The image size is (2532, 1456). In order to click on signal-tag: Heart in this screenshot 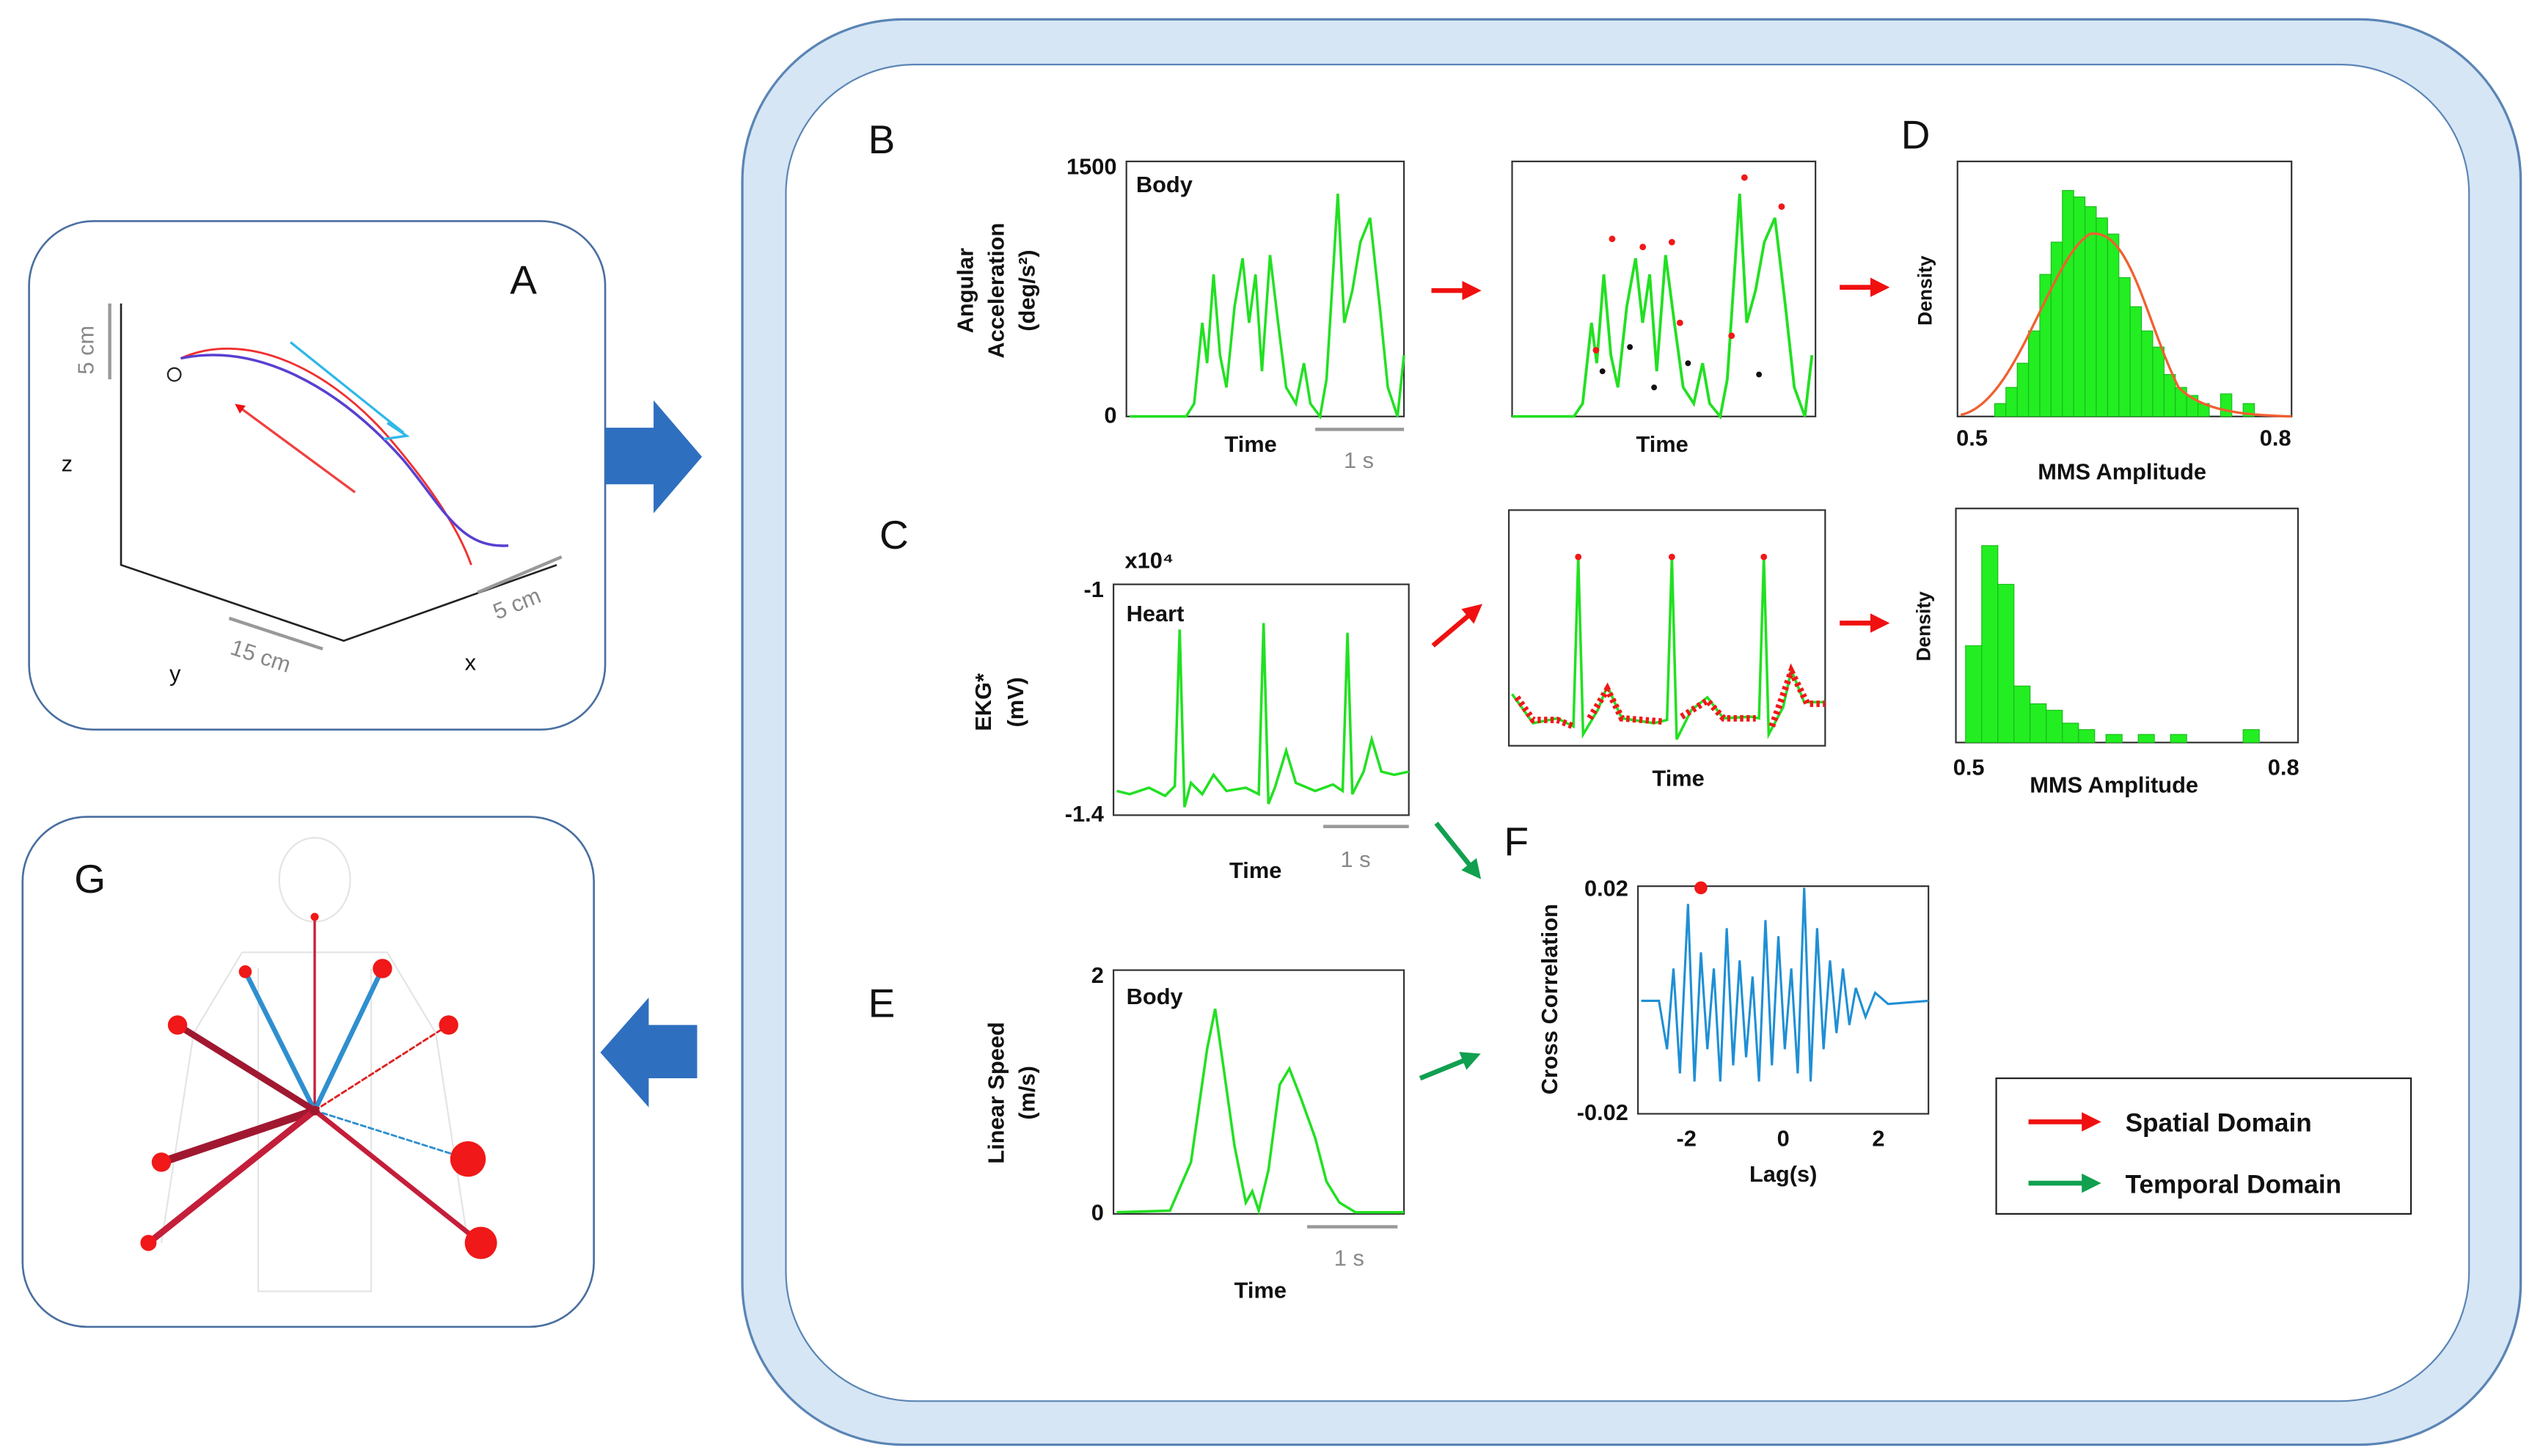, I will do `click(1156, 613)`.